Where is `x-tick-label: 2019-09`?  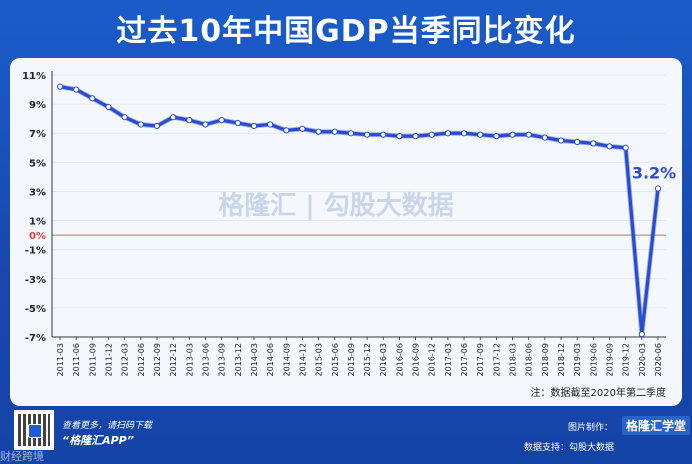
x-tick-label: 2019-09 is located at coordinates (610, 359).